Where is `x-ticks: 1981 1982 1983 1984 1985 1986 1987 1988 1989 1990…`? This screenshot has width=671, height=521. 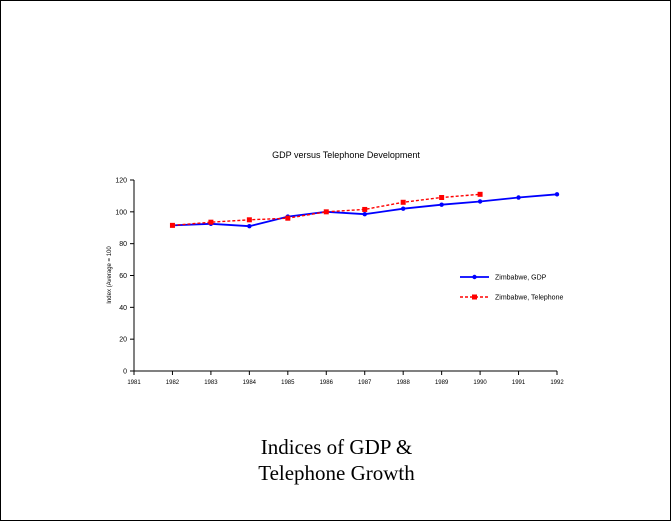 x-ticks: 1981 1982 1983 1984 1985 1986 1987 1988 1989 1990… is located at coordinates (345, 378).